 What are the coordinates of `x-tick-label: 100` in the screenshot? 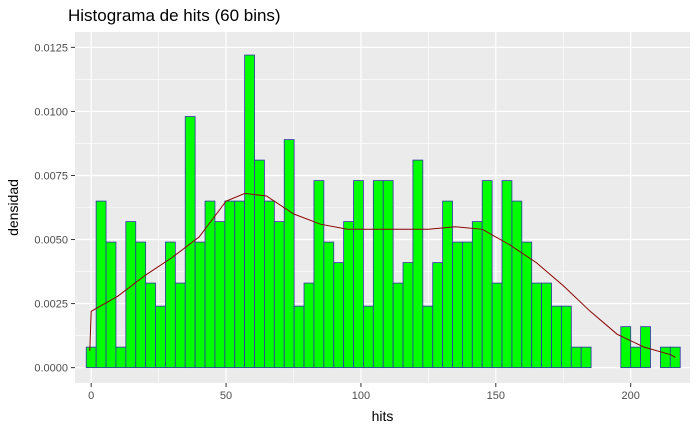 It's located at (361, 396).